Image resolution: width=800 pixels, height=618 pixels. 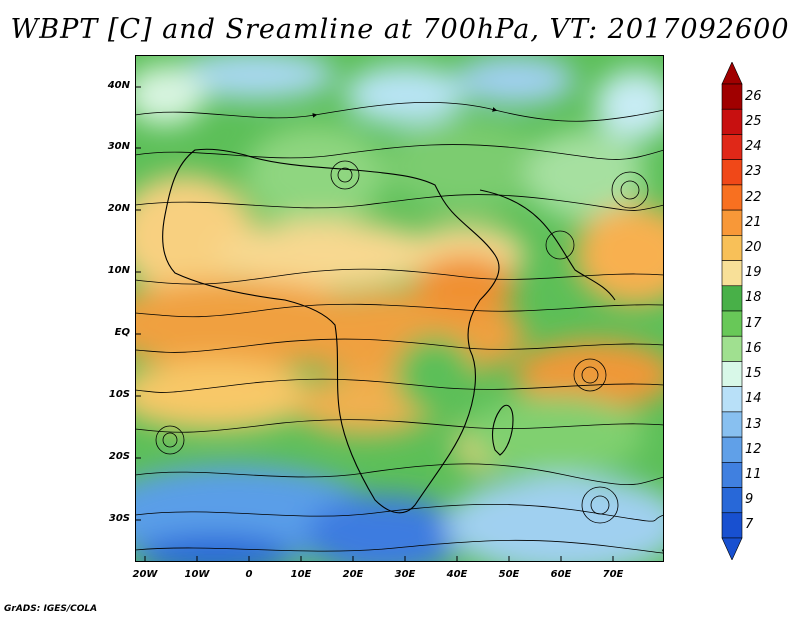 What do you see at coordinates (753, 121) in the screenshot?
I see `colorbar-label: 25` at bounding box center [753, 121].